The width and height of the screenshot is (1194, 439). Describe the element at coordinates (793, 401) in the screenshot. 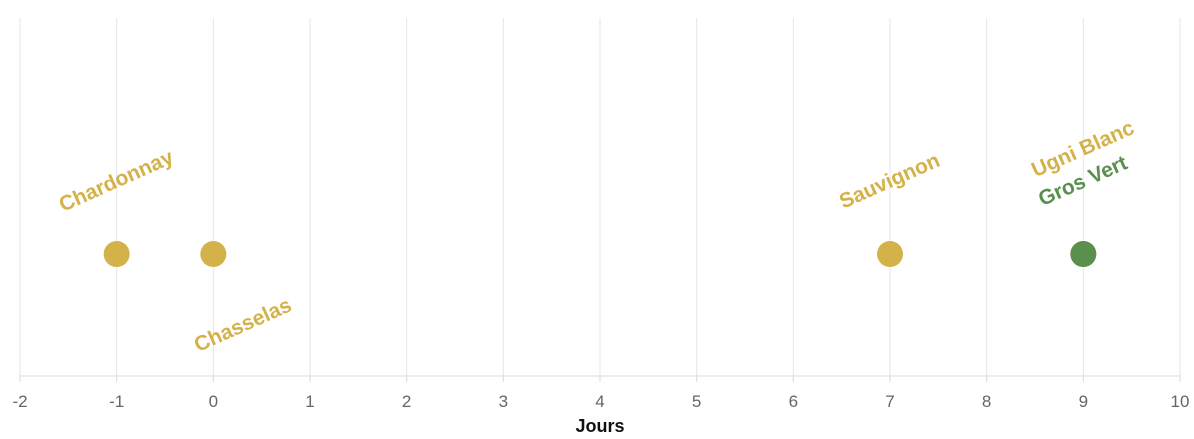

I see `x-tick-label: 6` at that location.